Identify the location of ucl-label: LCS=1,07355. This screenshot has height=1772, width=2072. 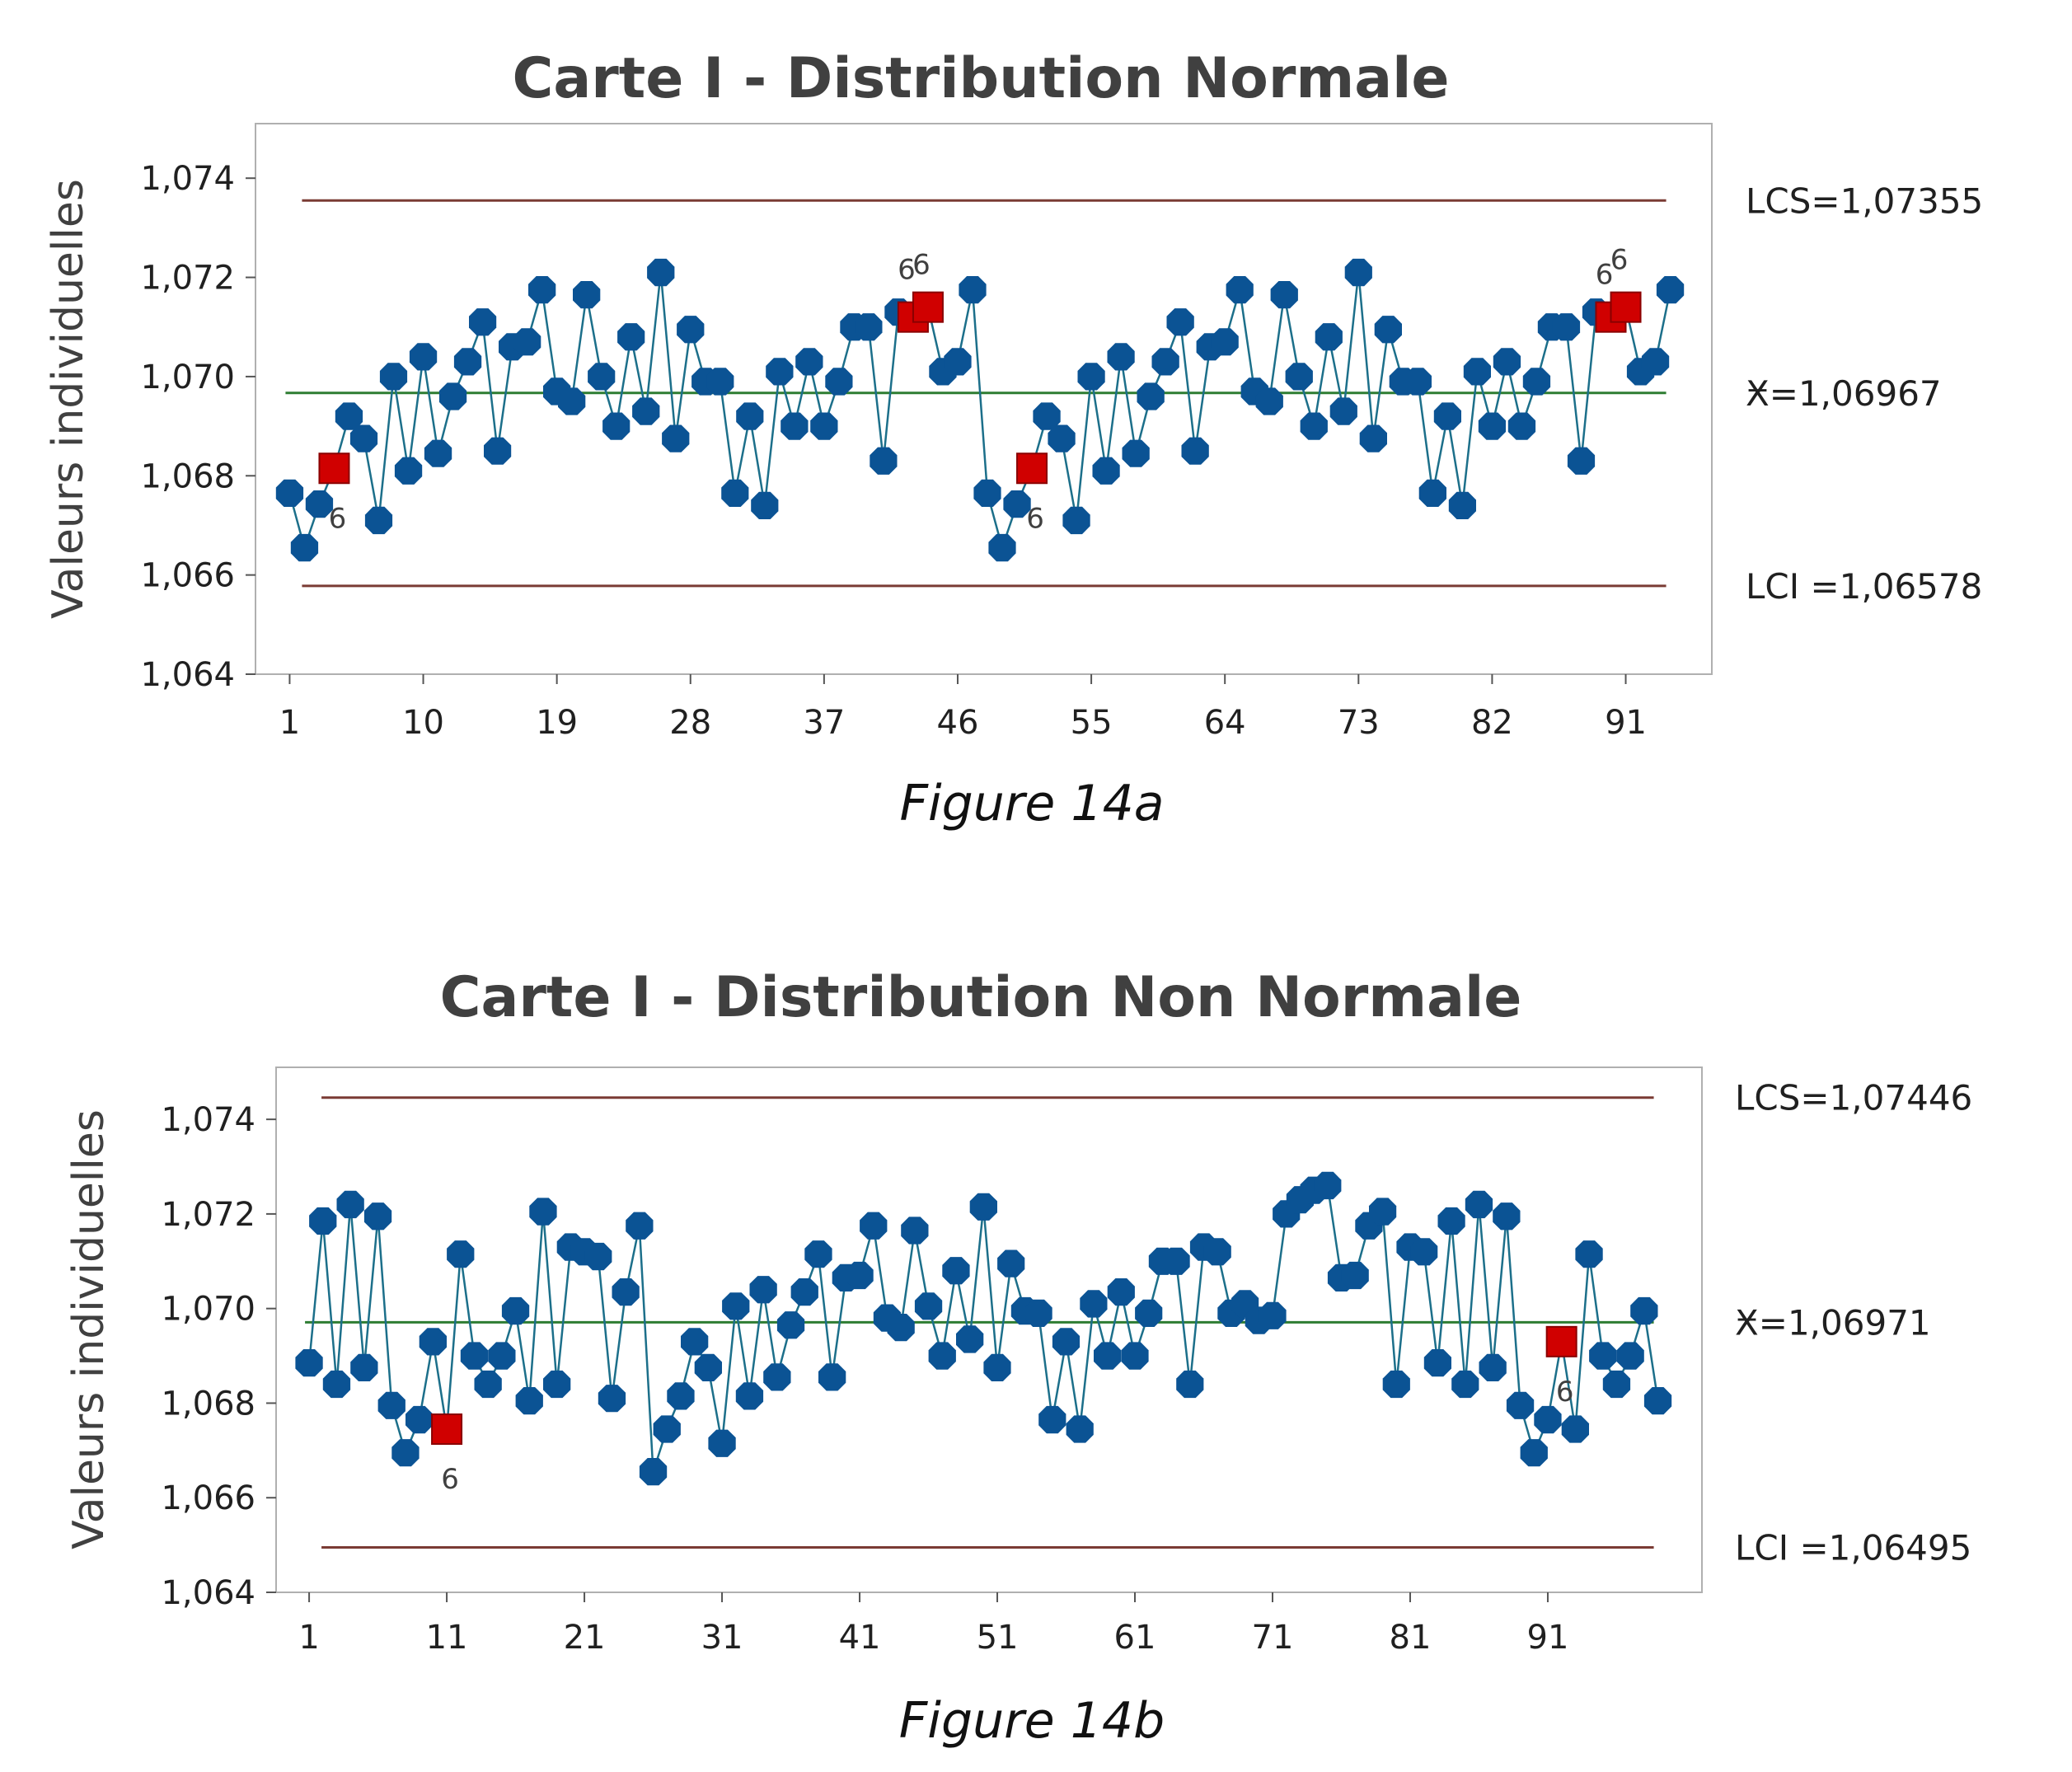
(1864, 200).